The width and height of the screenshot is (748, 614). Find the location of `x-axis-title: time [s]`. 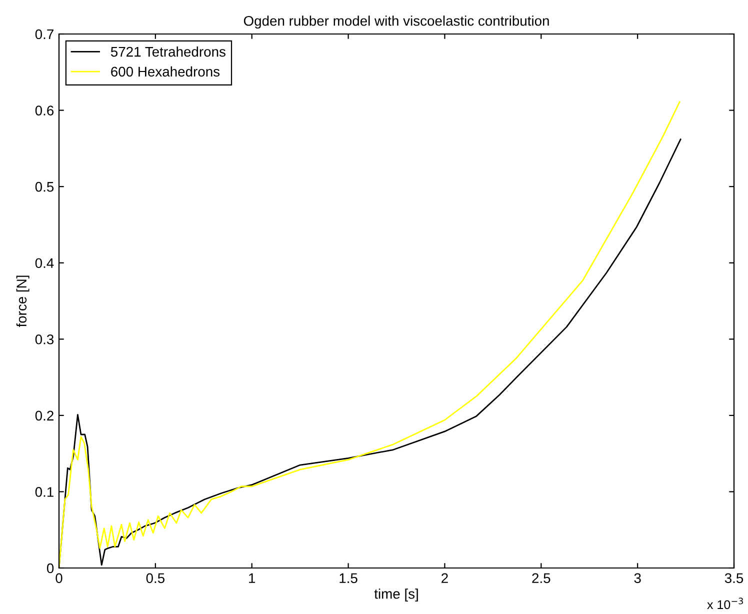

x-axis-title: time [s] is located at coordinates (396, 595).